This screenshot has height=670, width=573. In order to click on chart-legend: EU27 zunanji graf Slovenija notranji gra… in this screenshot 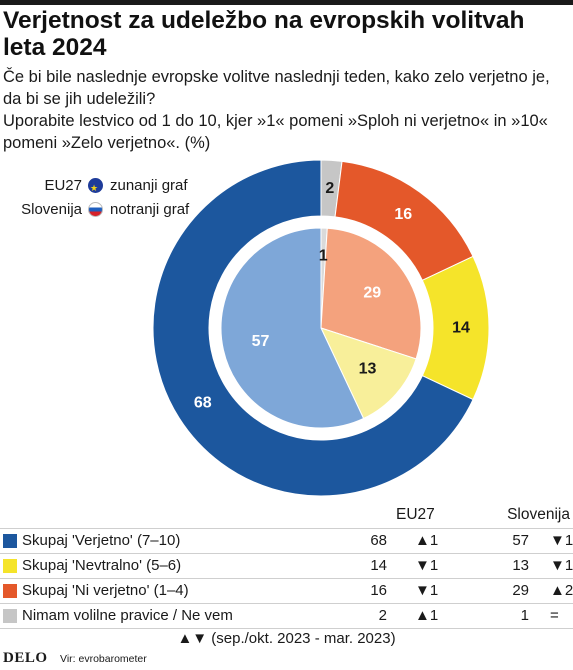, I will do `click(110, 198)`.